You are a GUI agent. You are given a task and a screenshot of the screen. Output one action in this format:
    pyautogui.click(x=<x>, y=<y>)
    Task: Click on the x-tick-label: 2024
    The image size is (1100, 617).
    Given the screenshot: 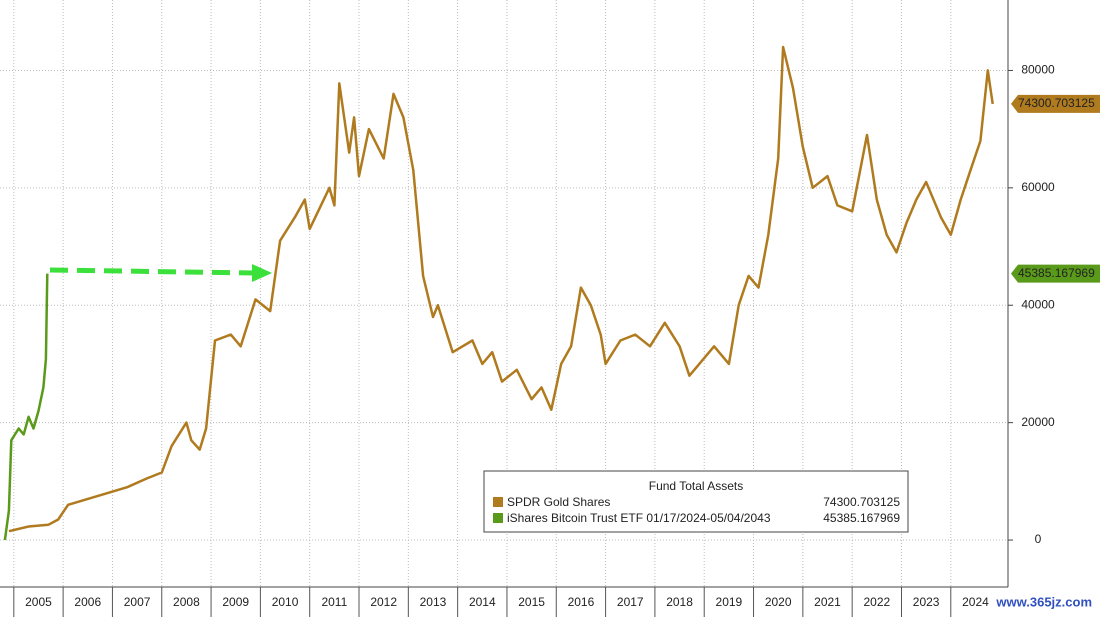 What is the action you would take?
    pyautogui.click(x=975, y=602)
    